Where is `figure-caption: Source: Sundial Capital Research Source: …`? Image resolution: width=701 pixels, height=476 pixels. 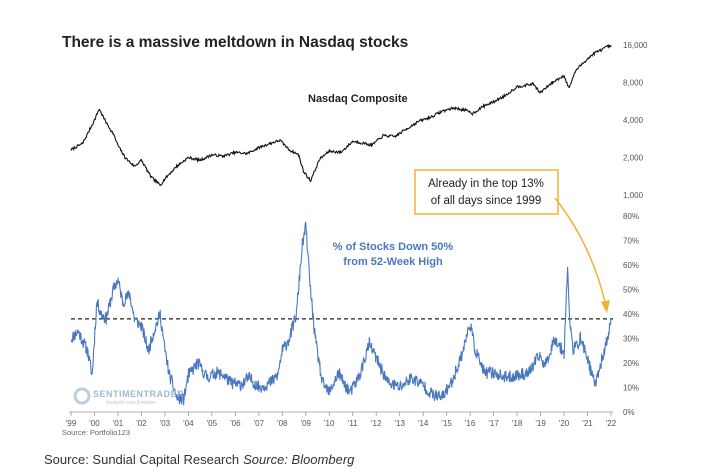 figure-caption: Source: Sundial Capital Research Source: … is located at coordinates (199, 459).